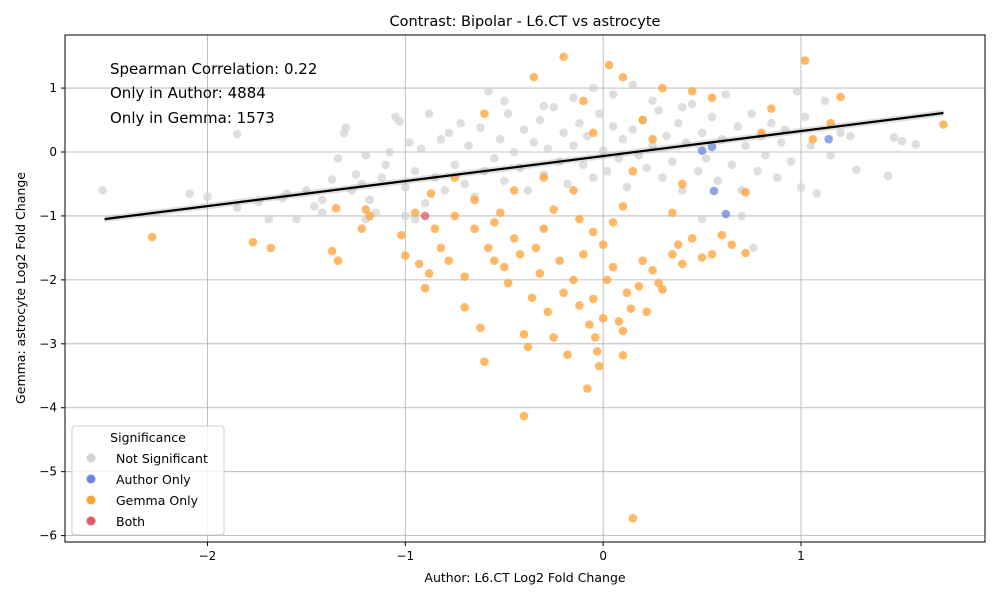 This screenshot has width=1000, height=600. What do you see at coordinates (192, 118) in the screenshot?
I see `annotation-only-gemma: Only in Gemma: 1573` at bounding box center [192, 118].